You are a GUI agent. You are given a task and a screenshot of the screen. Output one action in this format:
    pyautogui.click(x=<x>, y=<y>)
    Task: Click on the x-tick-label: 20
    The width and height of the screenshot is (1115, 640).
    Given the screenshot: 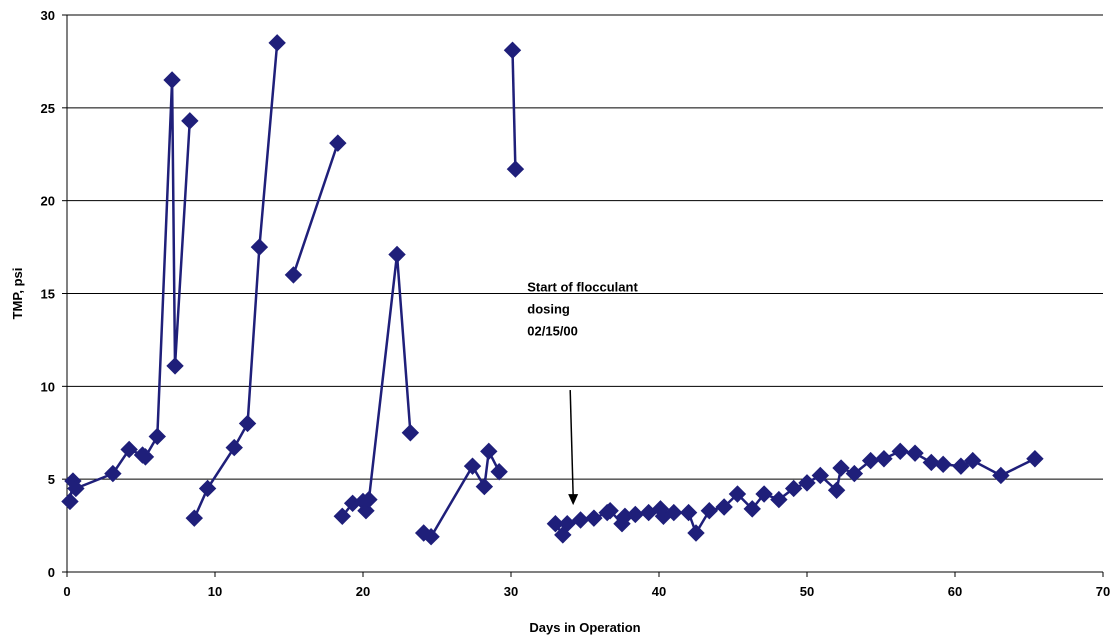 What is the action you would take?
    pyautogui.click(x=363, y=591)
    